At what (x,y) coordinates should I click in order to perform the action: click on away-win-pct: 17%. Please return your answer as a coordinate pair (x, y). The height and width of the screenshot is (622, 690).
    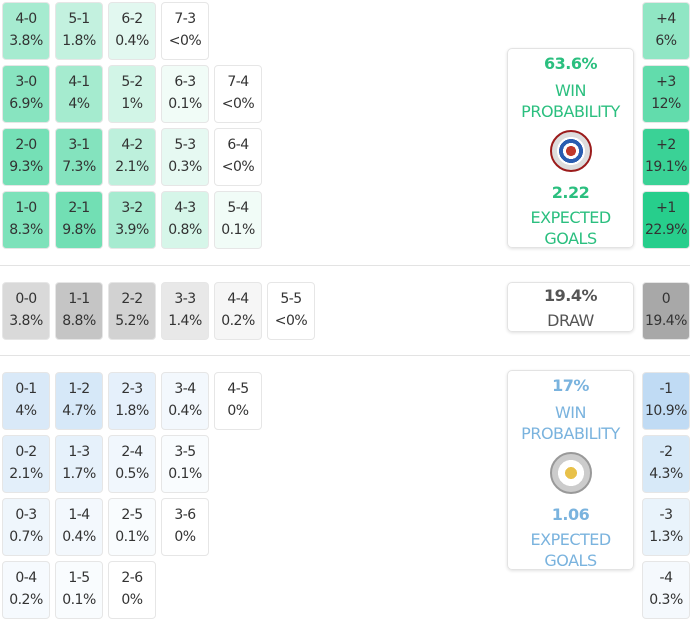
    Looking at the image, I should click on (570, 385).